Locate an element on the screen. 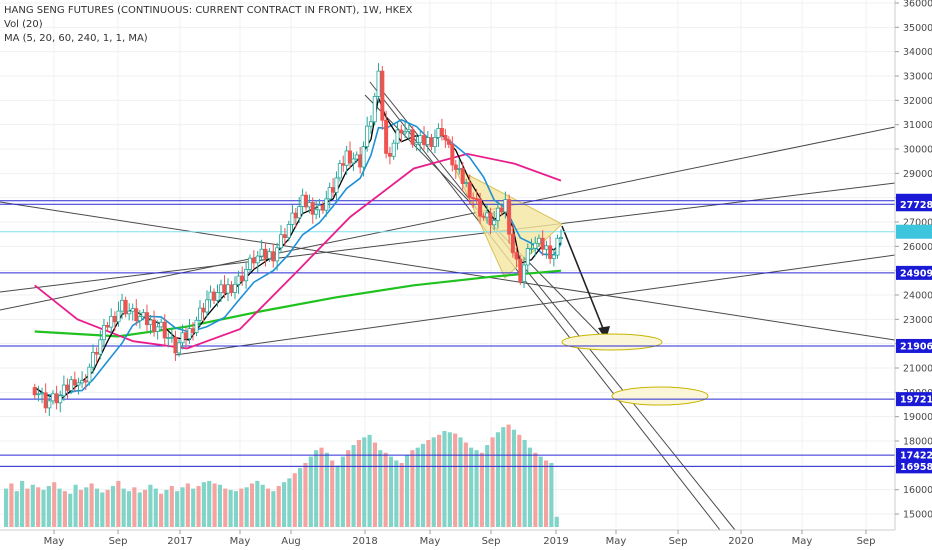 The height and width of the screenshot is (550, 932). price-tick-label: 19000 is located at coordinates (917, 417).